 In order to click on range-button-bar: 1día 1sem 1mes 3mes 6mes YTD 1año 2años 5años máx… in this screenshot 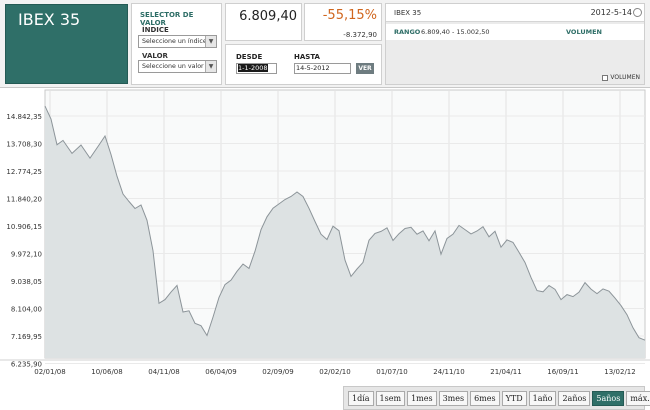, I will do `click(496, 398)`.